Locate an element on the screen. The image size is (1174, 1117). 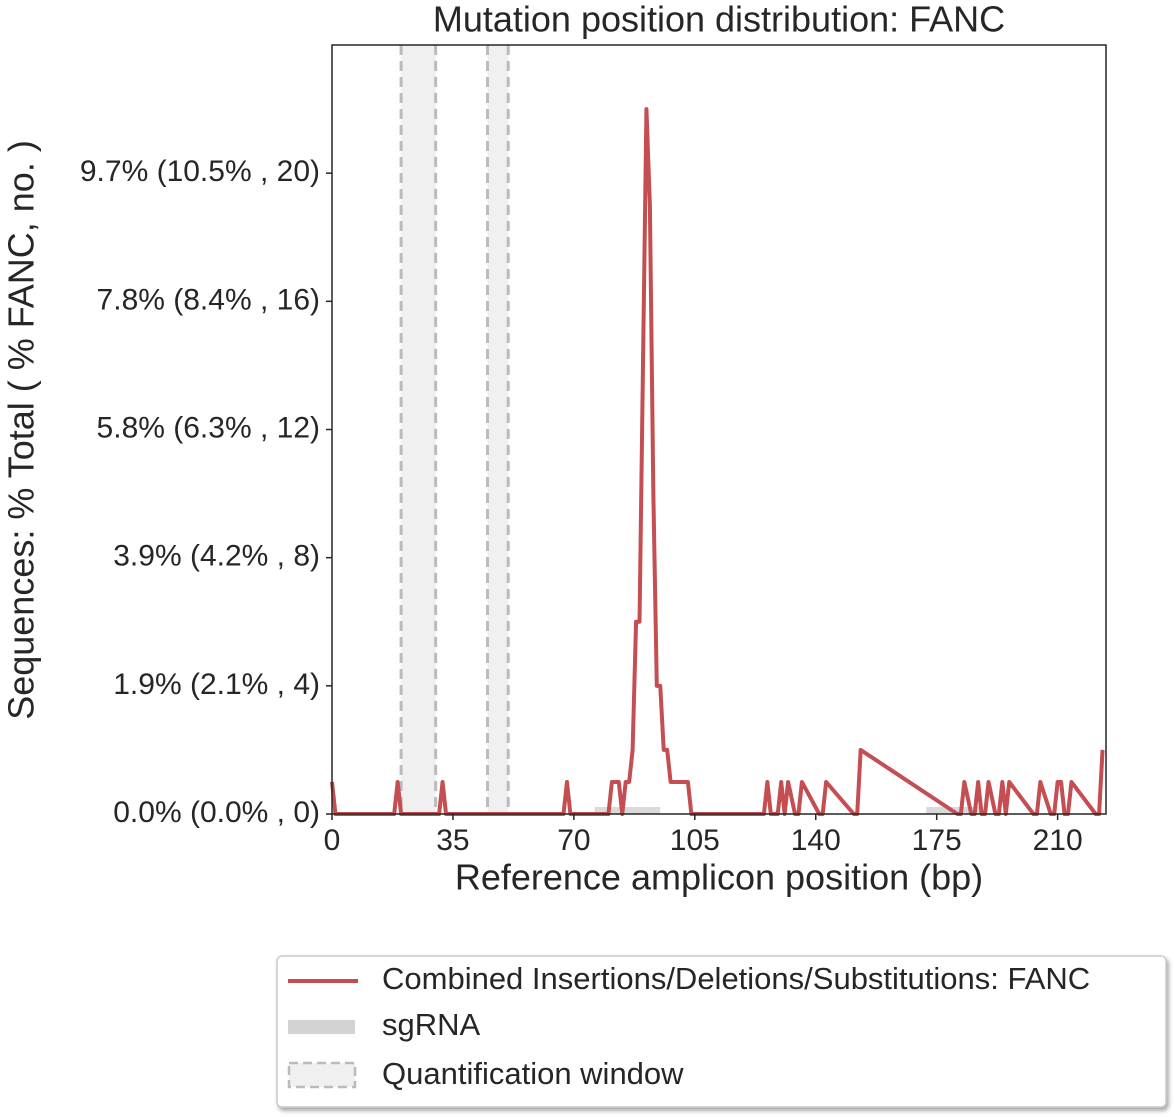
y-tick-label: 1.9% (2.1% , 4) is located at coordinates (216, 684).